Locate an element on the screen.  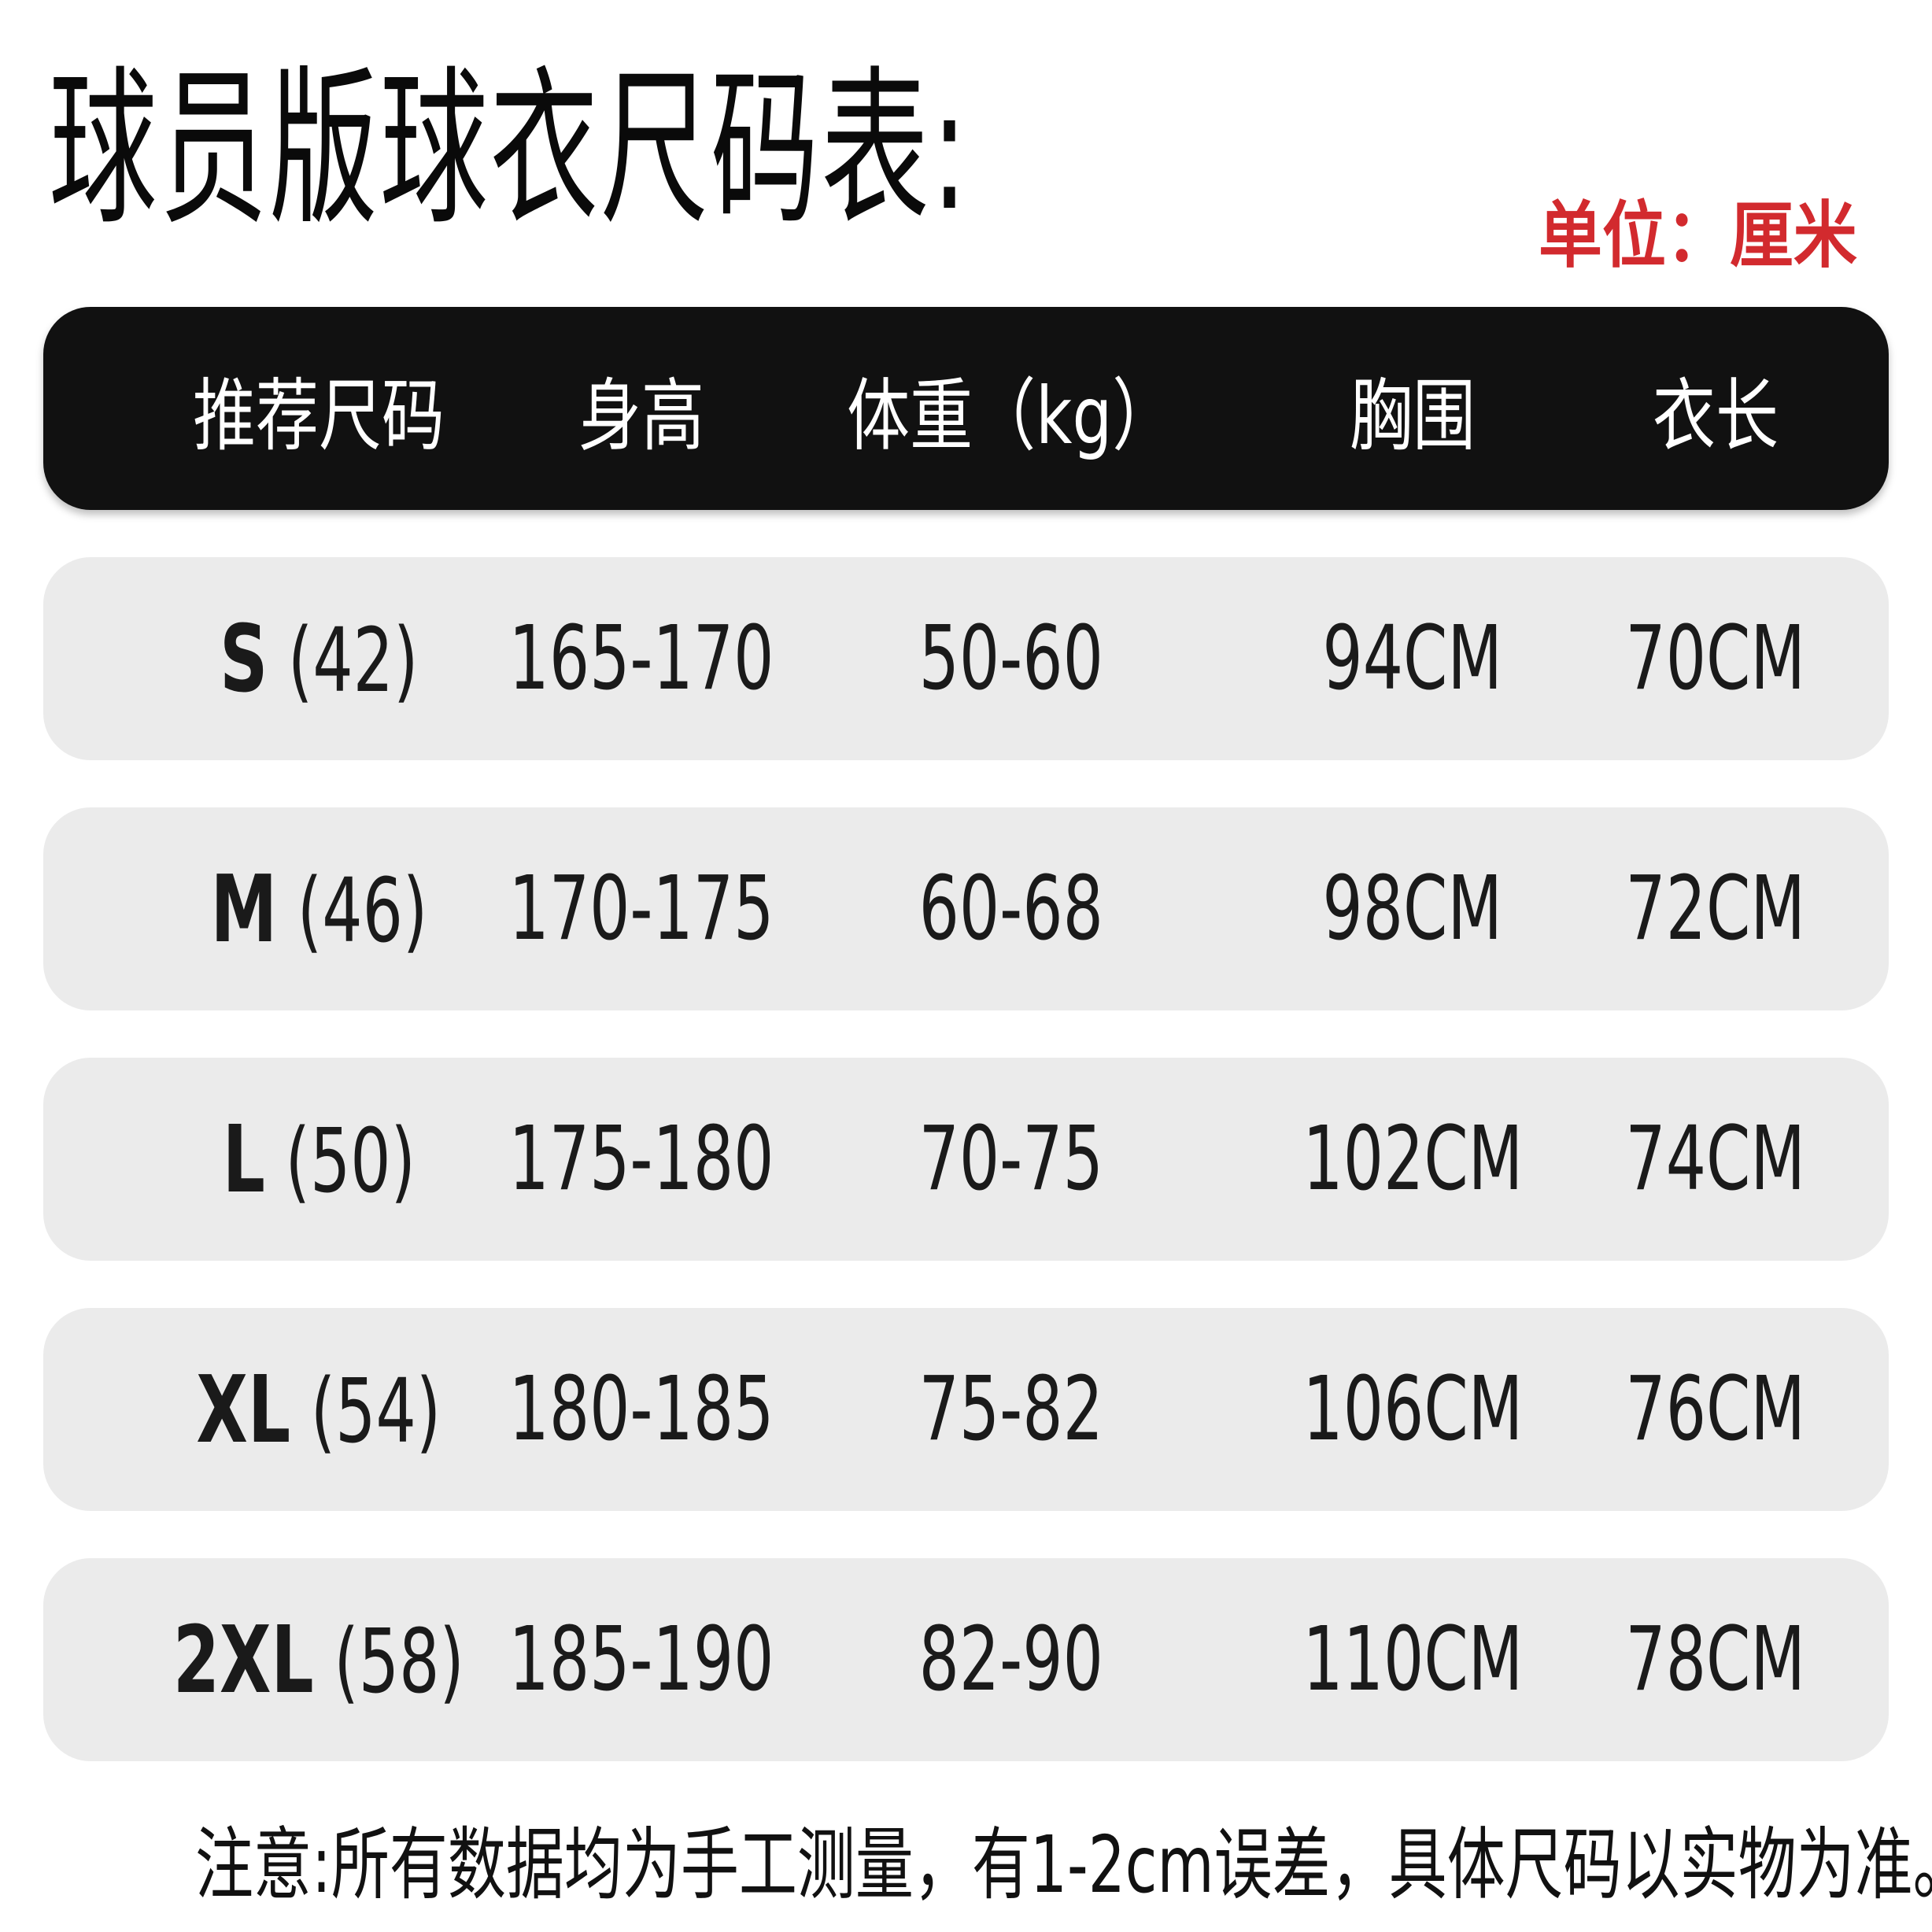
length-cell: 72CM is located at coordinates (1715, 908).